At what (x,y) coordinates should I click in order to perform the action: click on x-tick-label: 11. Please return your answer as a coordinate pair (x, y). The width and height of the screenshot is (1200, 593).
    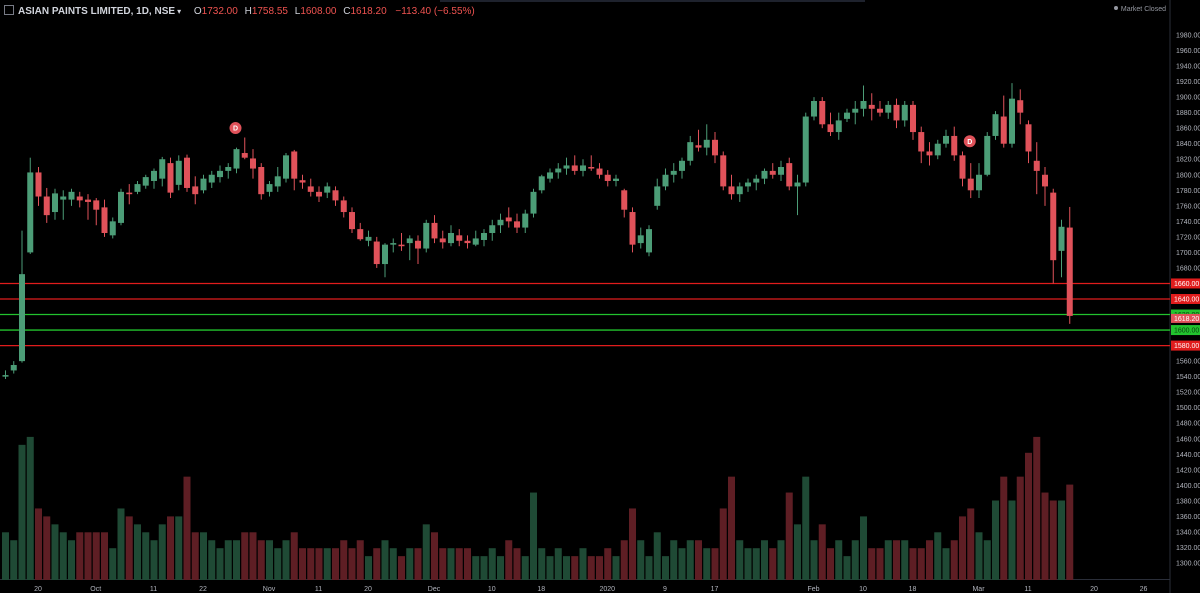
    Looking at the image, I should click on (153, 589).